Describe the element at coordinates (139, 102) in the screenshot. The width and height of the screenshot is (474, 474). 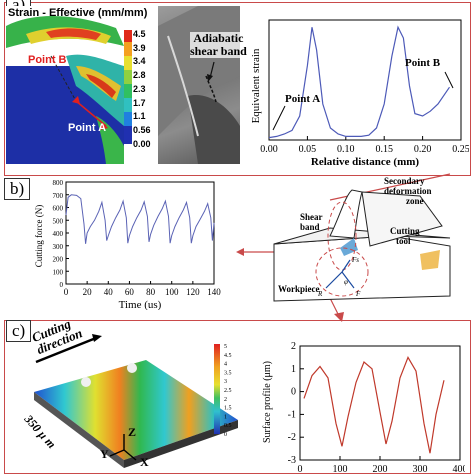
I see `legend-value: 1.7` at that location.